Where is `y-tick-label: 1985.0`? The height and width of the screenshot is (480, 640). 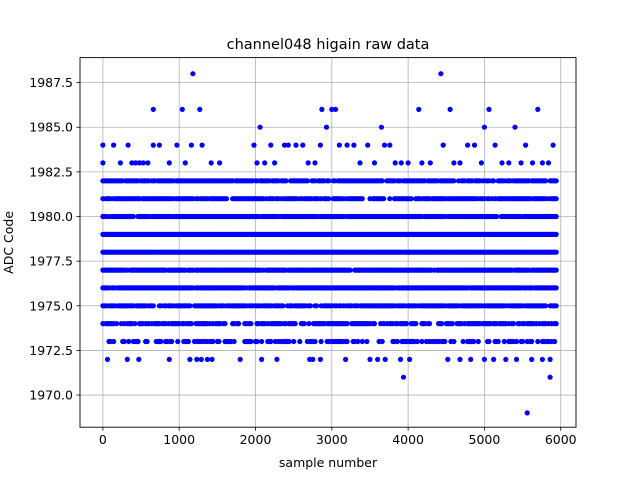 y-tick-label: 1985.0 is located at coordinates (51, 127).